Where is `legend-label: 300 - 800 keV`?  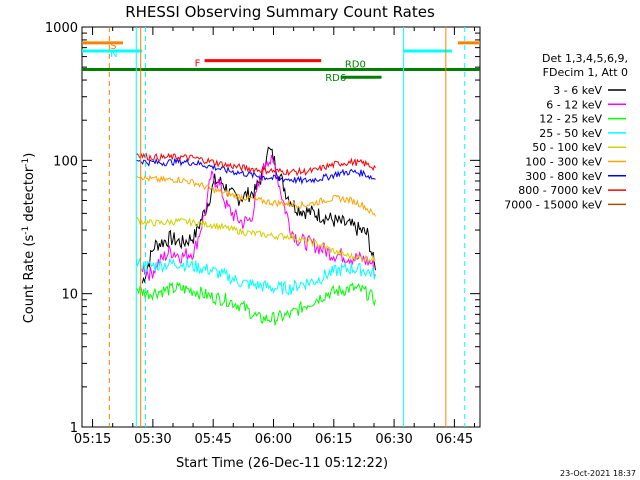 legend-label: 300 - 800 keV is located at coordinates (563, 176).